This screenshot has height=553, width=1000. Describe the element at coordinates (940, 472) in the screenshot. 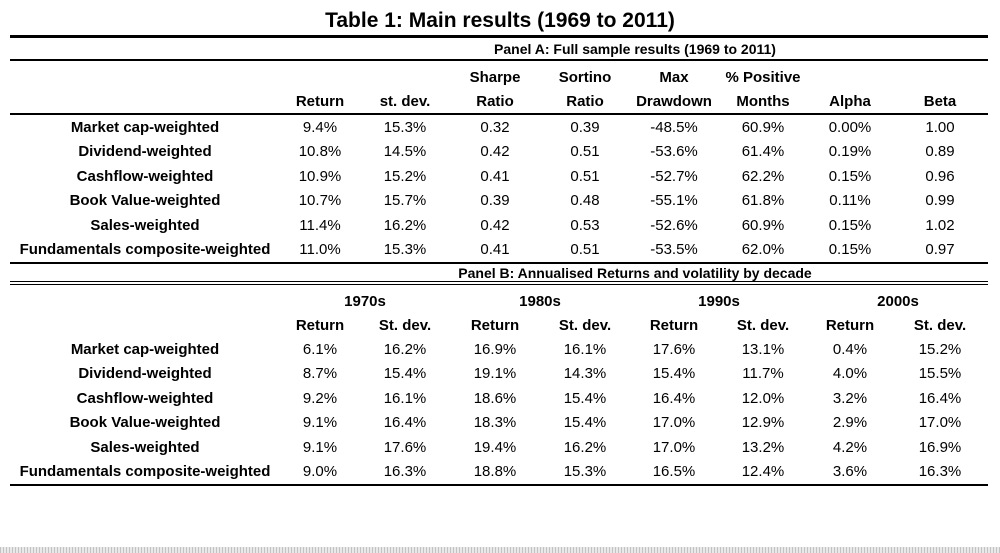

I see `cell-value: 16.3%` at that location.